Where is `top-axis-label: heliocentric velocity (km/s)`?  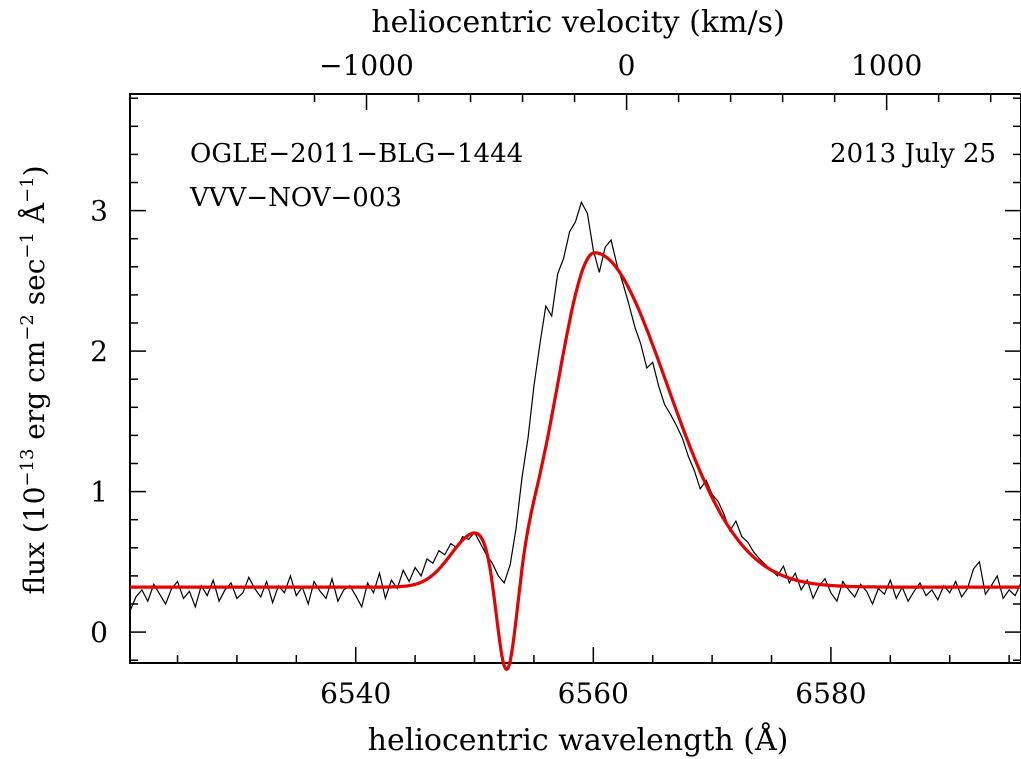 top-axis-label: heliocentric velocity (km/s) is located at coordinates (577, 22).